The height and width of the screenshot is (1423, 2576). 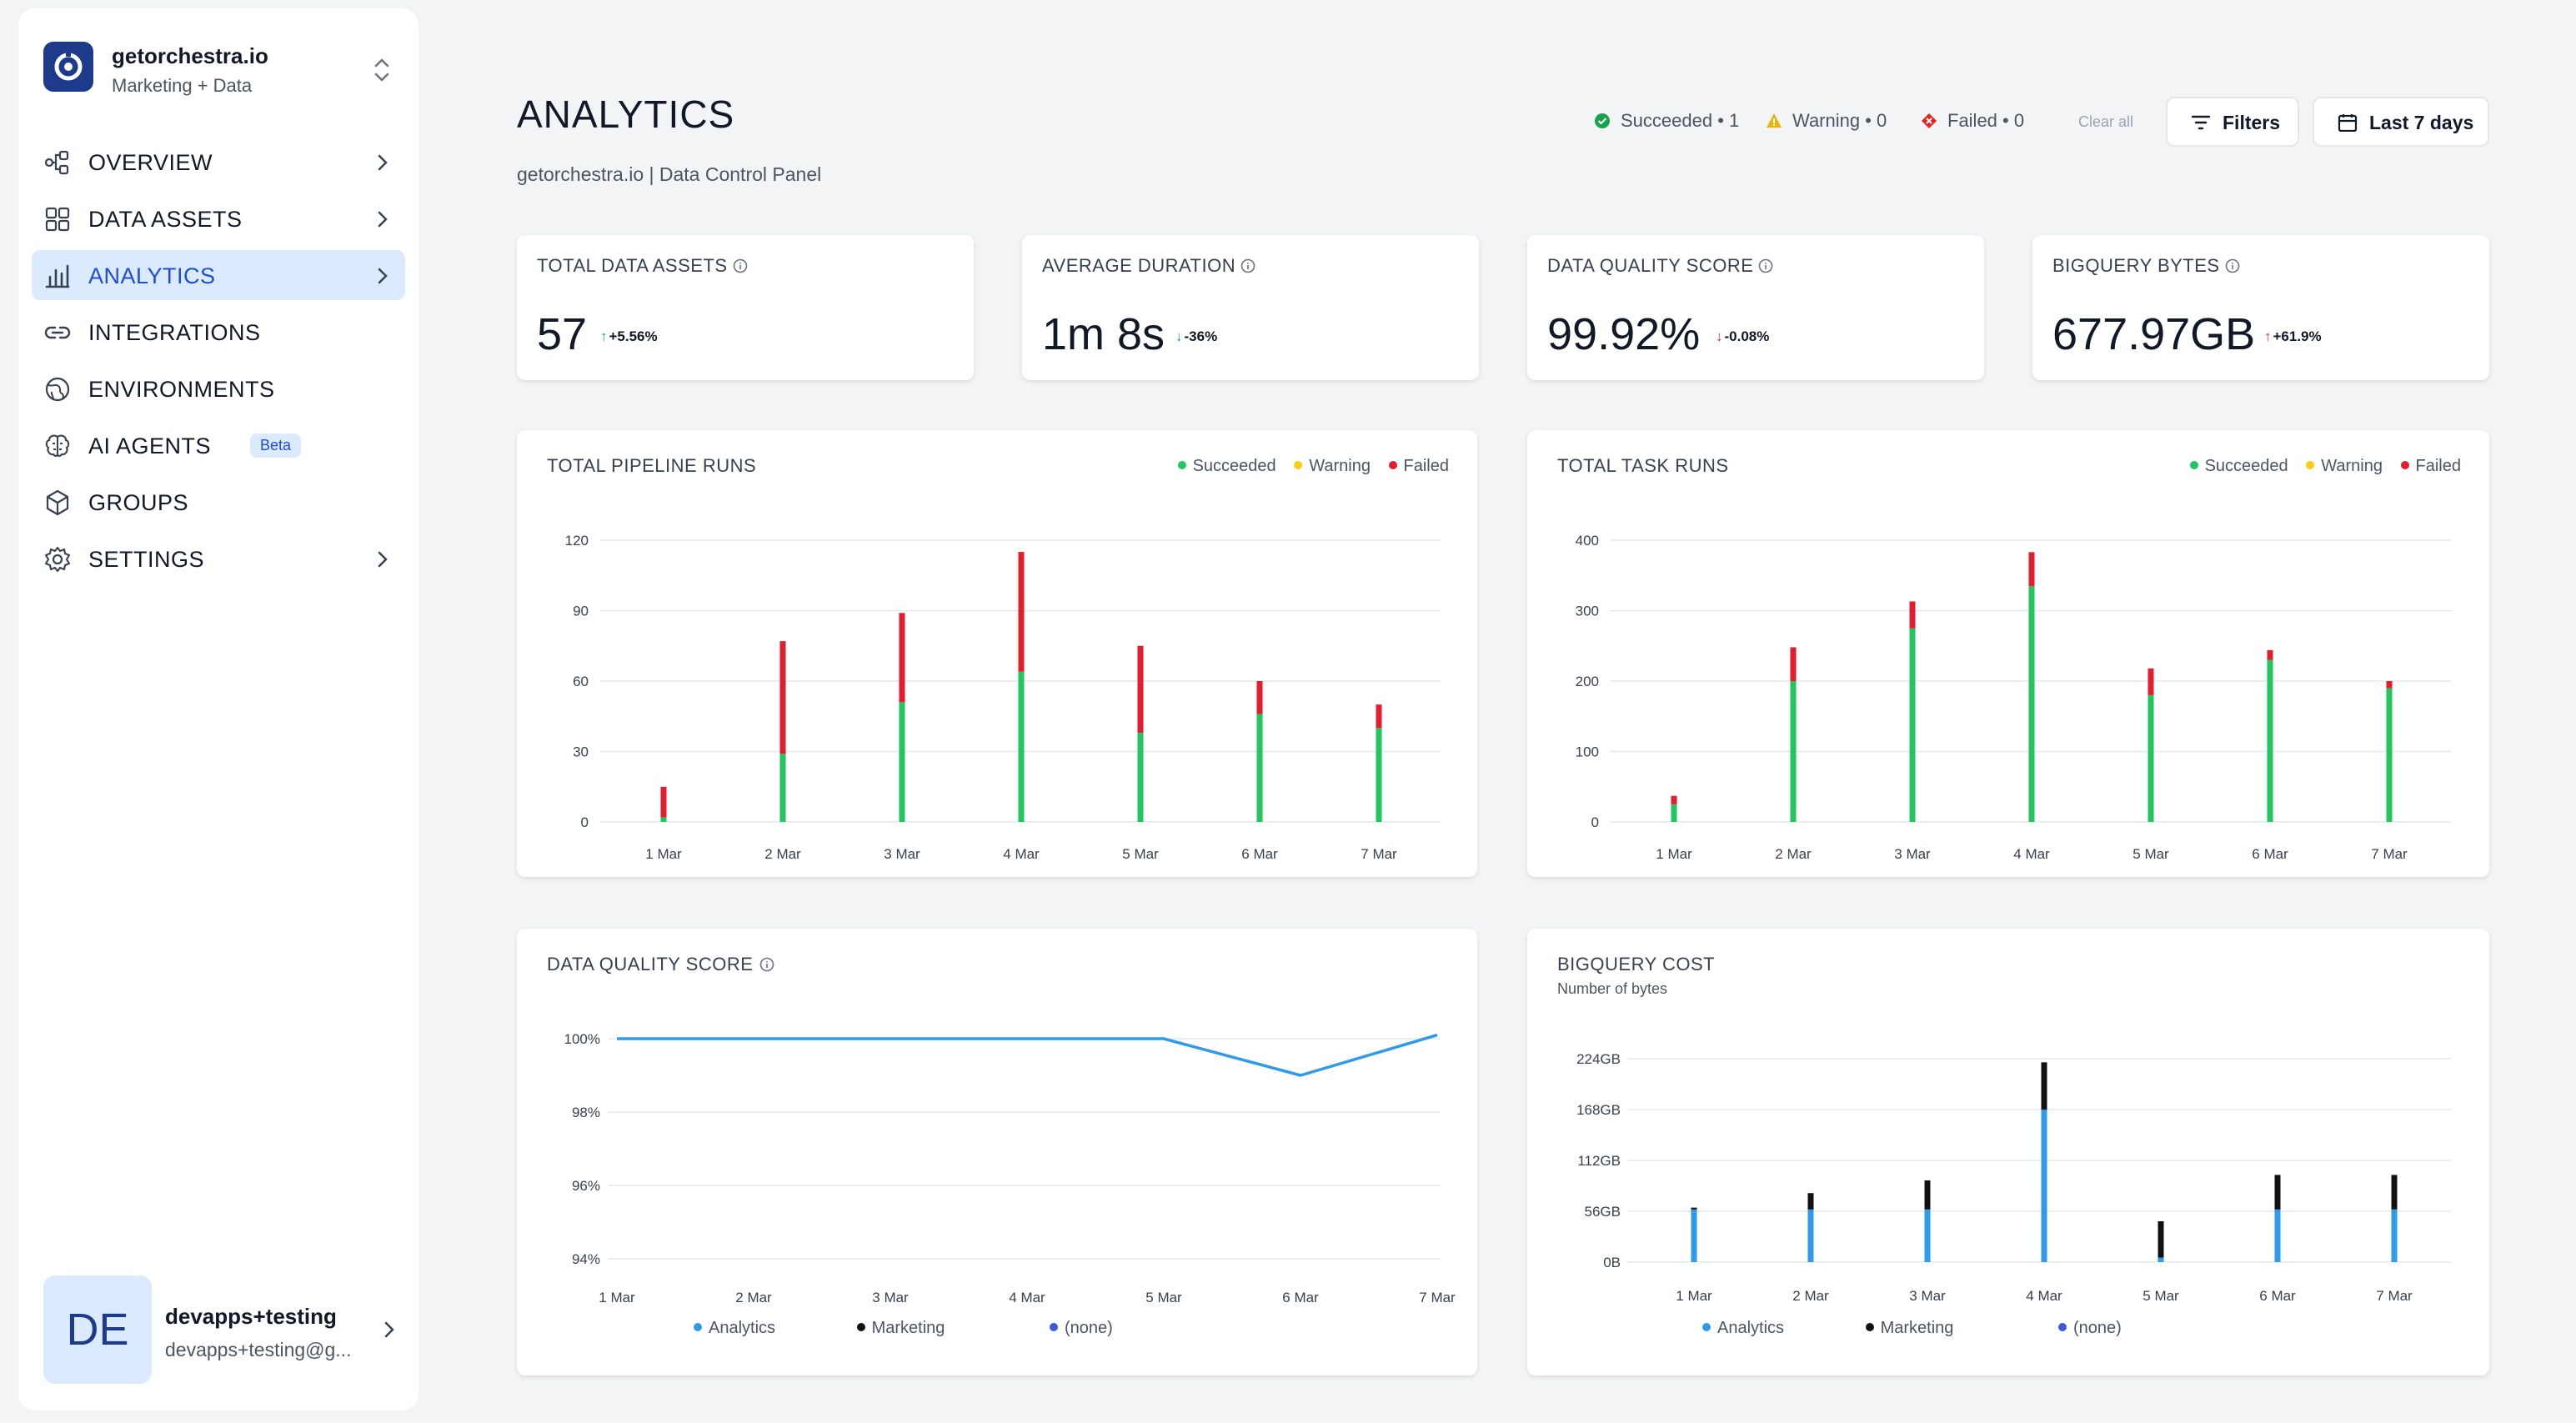 I want to click on failed-diamond-icon, so click(x=1929, y=120).